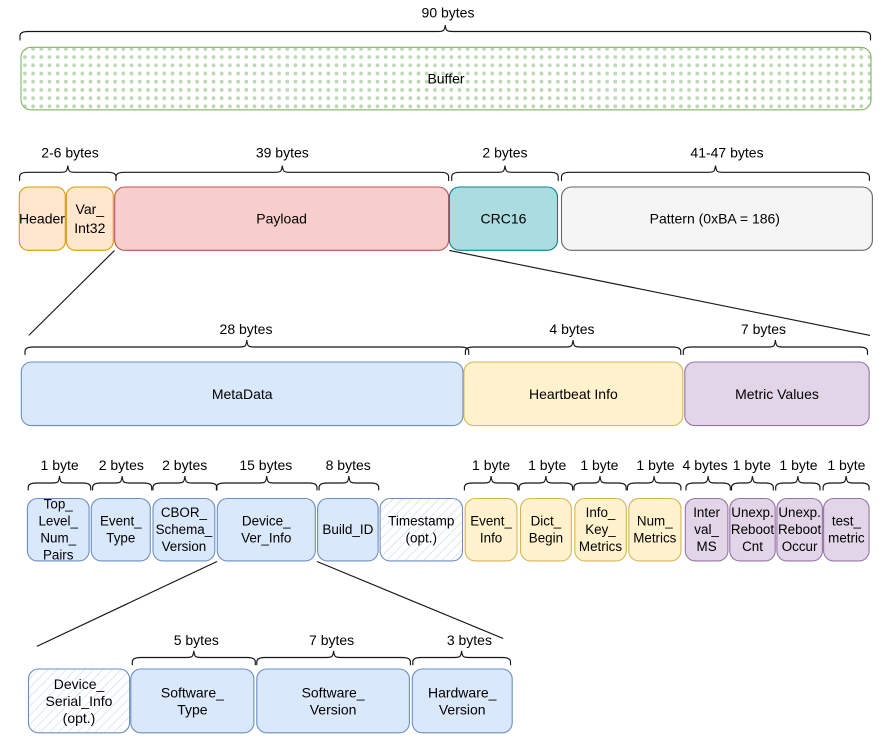  Describe the element at coordinates (282, 153) in the screenshot. I see `svg-text: 39 bytes` at that location.